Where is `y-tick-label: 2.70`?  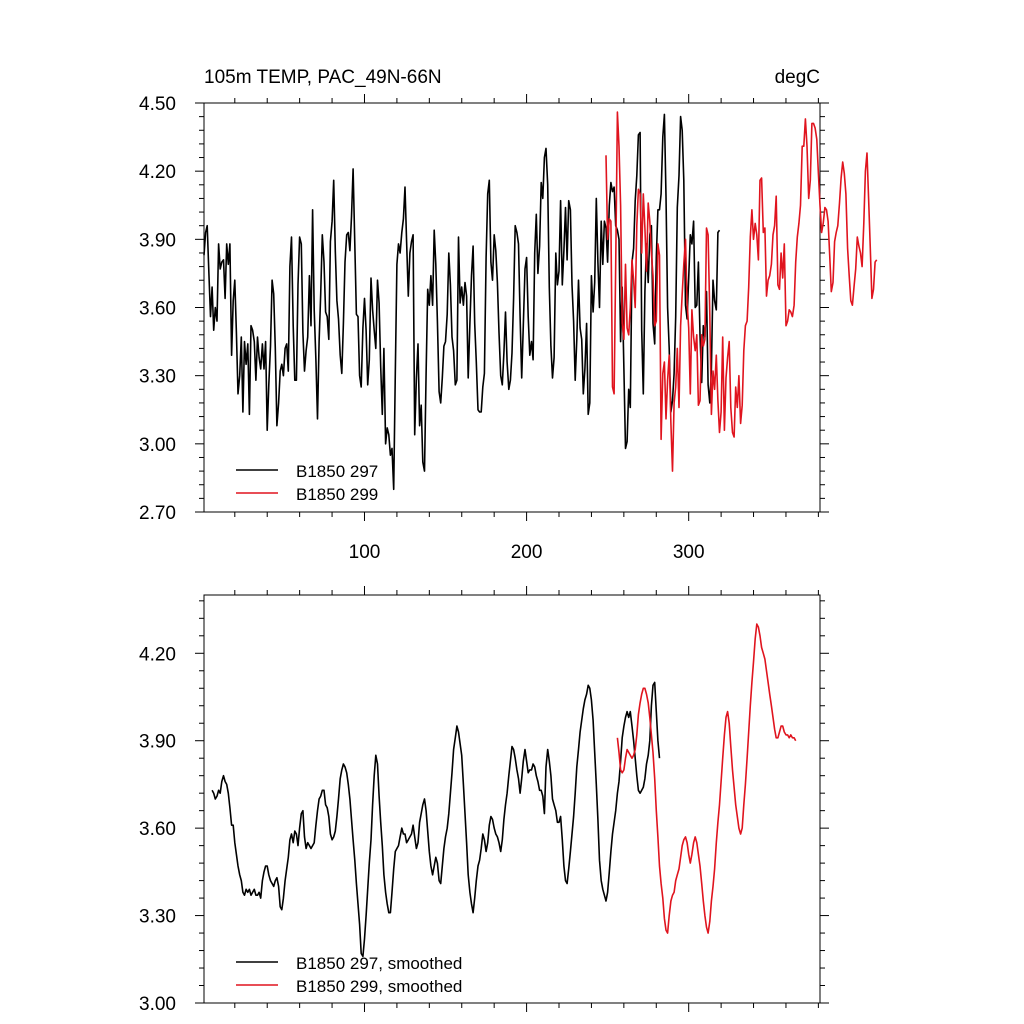 y-tick-label: 2.70 is located at coordinates (157, 513).